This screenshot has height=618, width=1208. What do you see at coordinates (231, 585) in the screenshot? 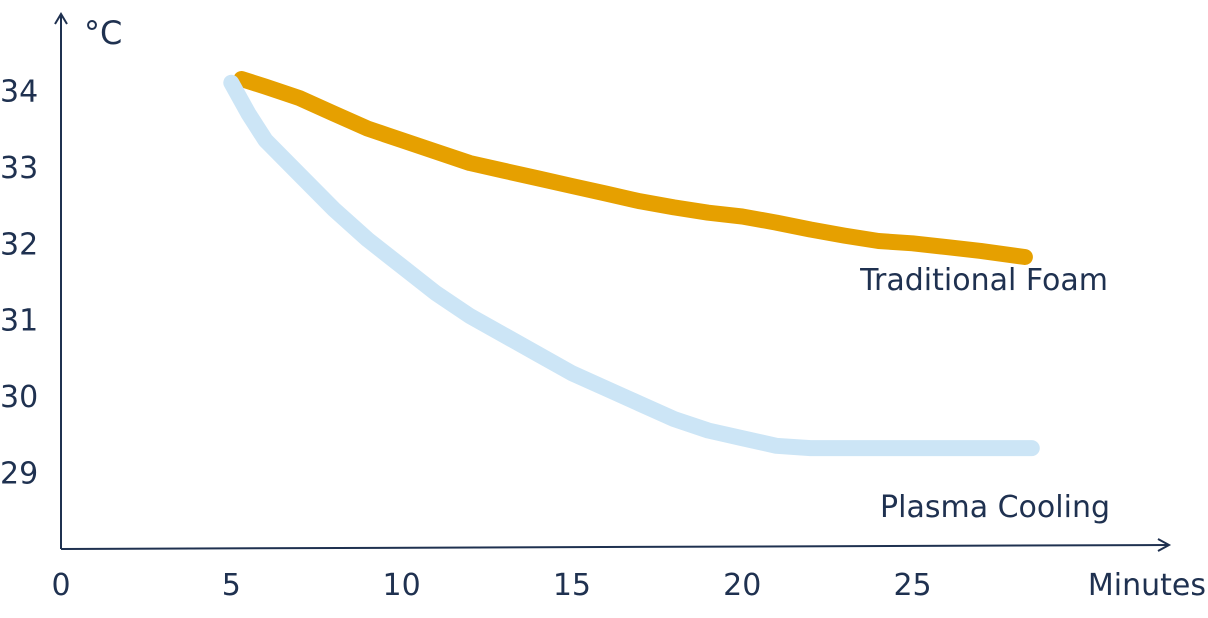
I see `x-tick-label: 5` at bounding box center [231, 585].